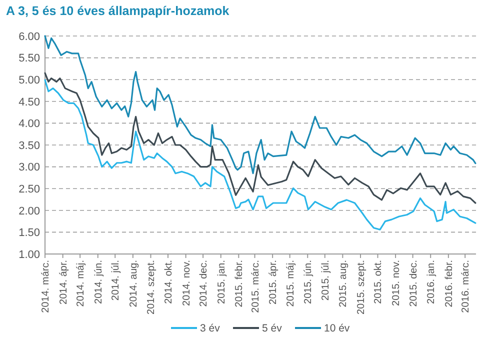  I want to click on y-tick-label: 5.50, so click(29, 58).